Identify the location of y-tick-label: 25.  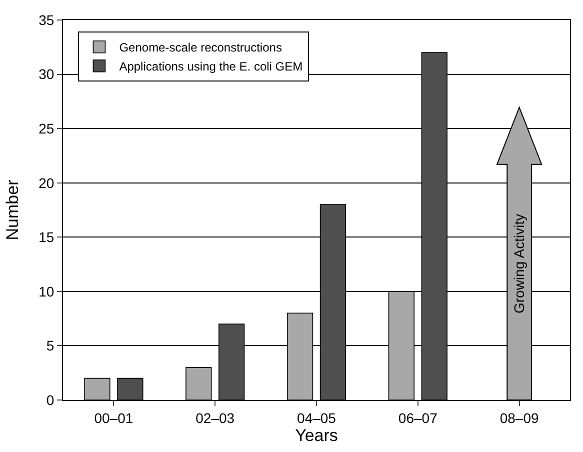
(46, 128).